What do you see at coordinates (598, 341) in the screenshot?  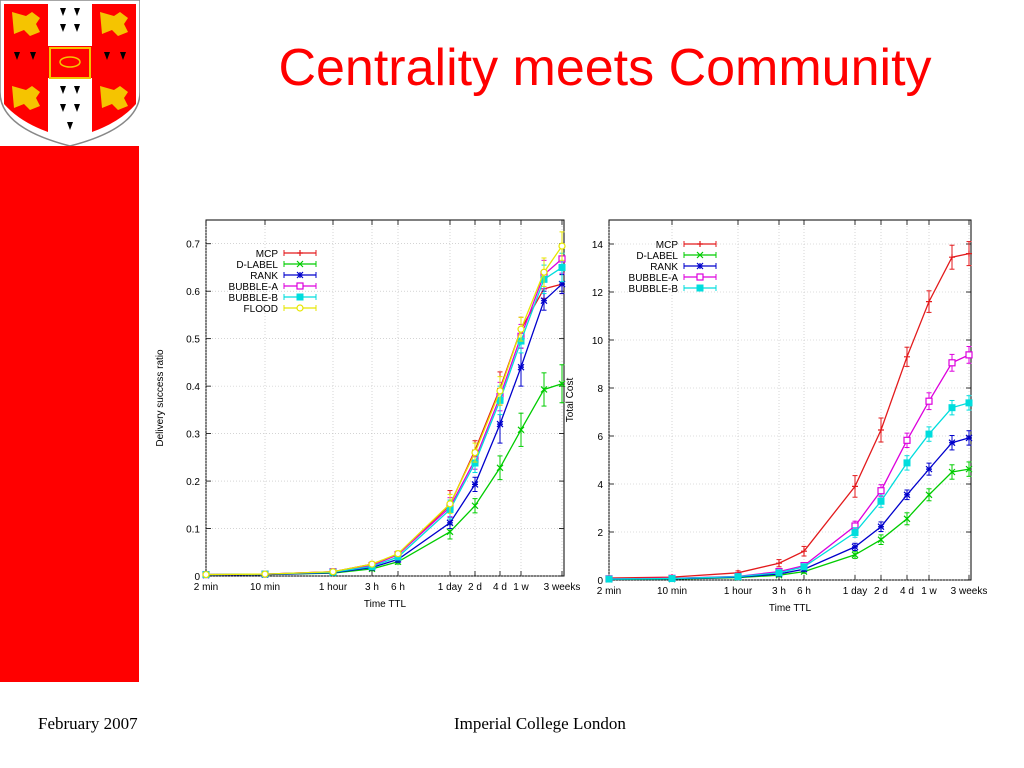 I see `y-tick-label: 10` at bounding box center [598, 341].